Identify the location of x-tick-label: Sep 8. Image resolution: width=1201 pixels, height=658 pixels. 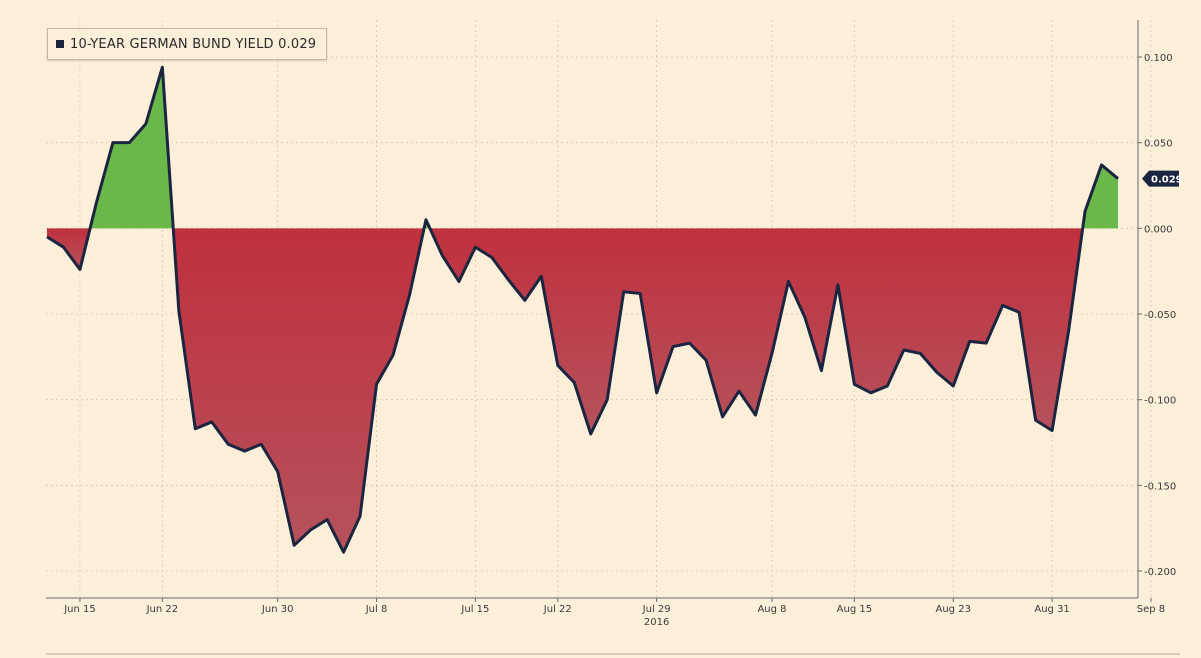
(1151, 609).